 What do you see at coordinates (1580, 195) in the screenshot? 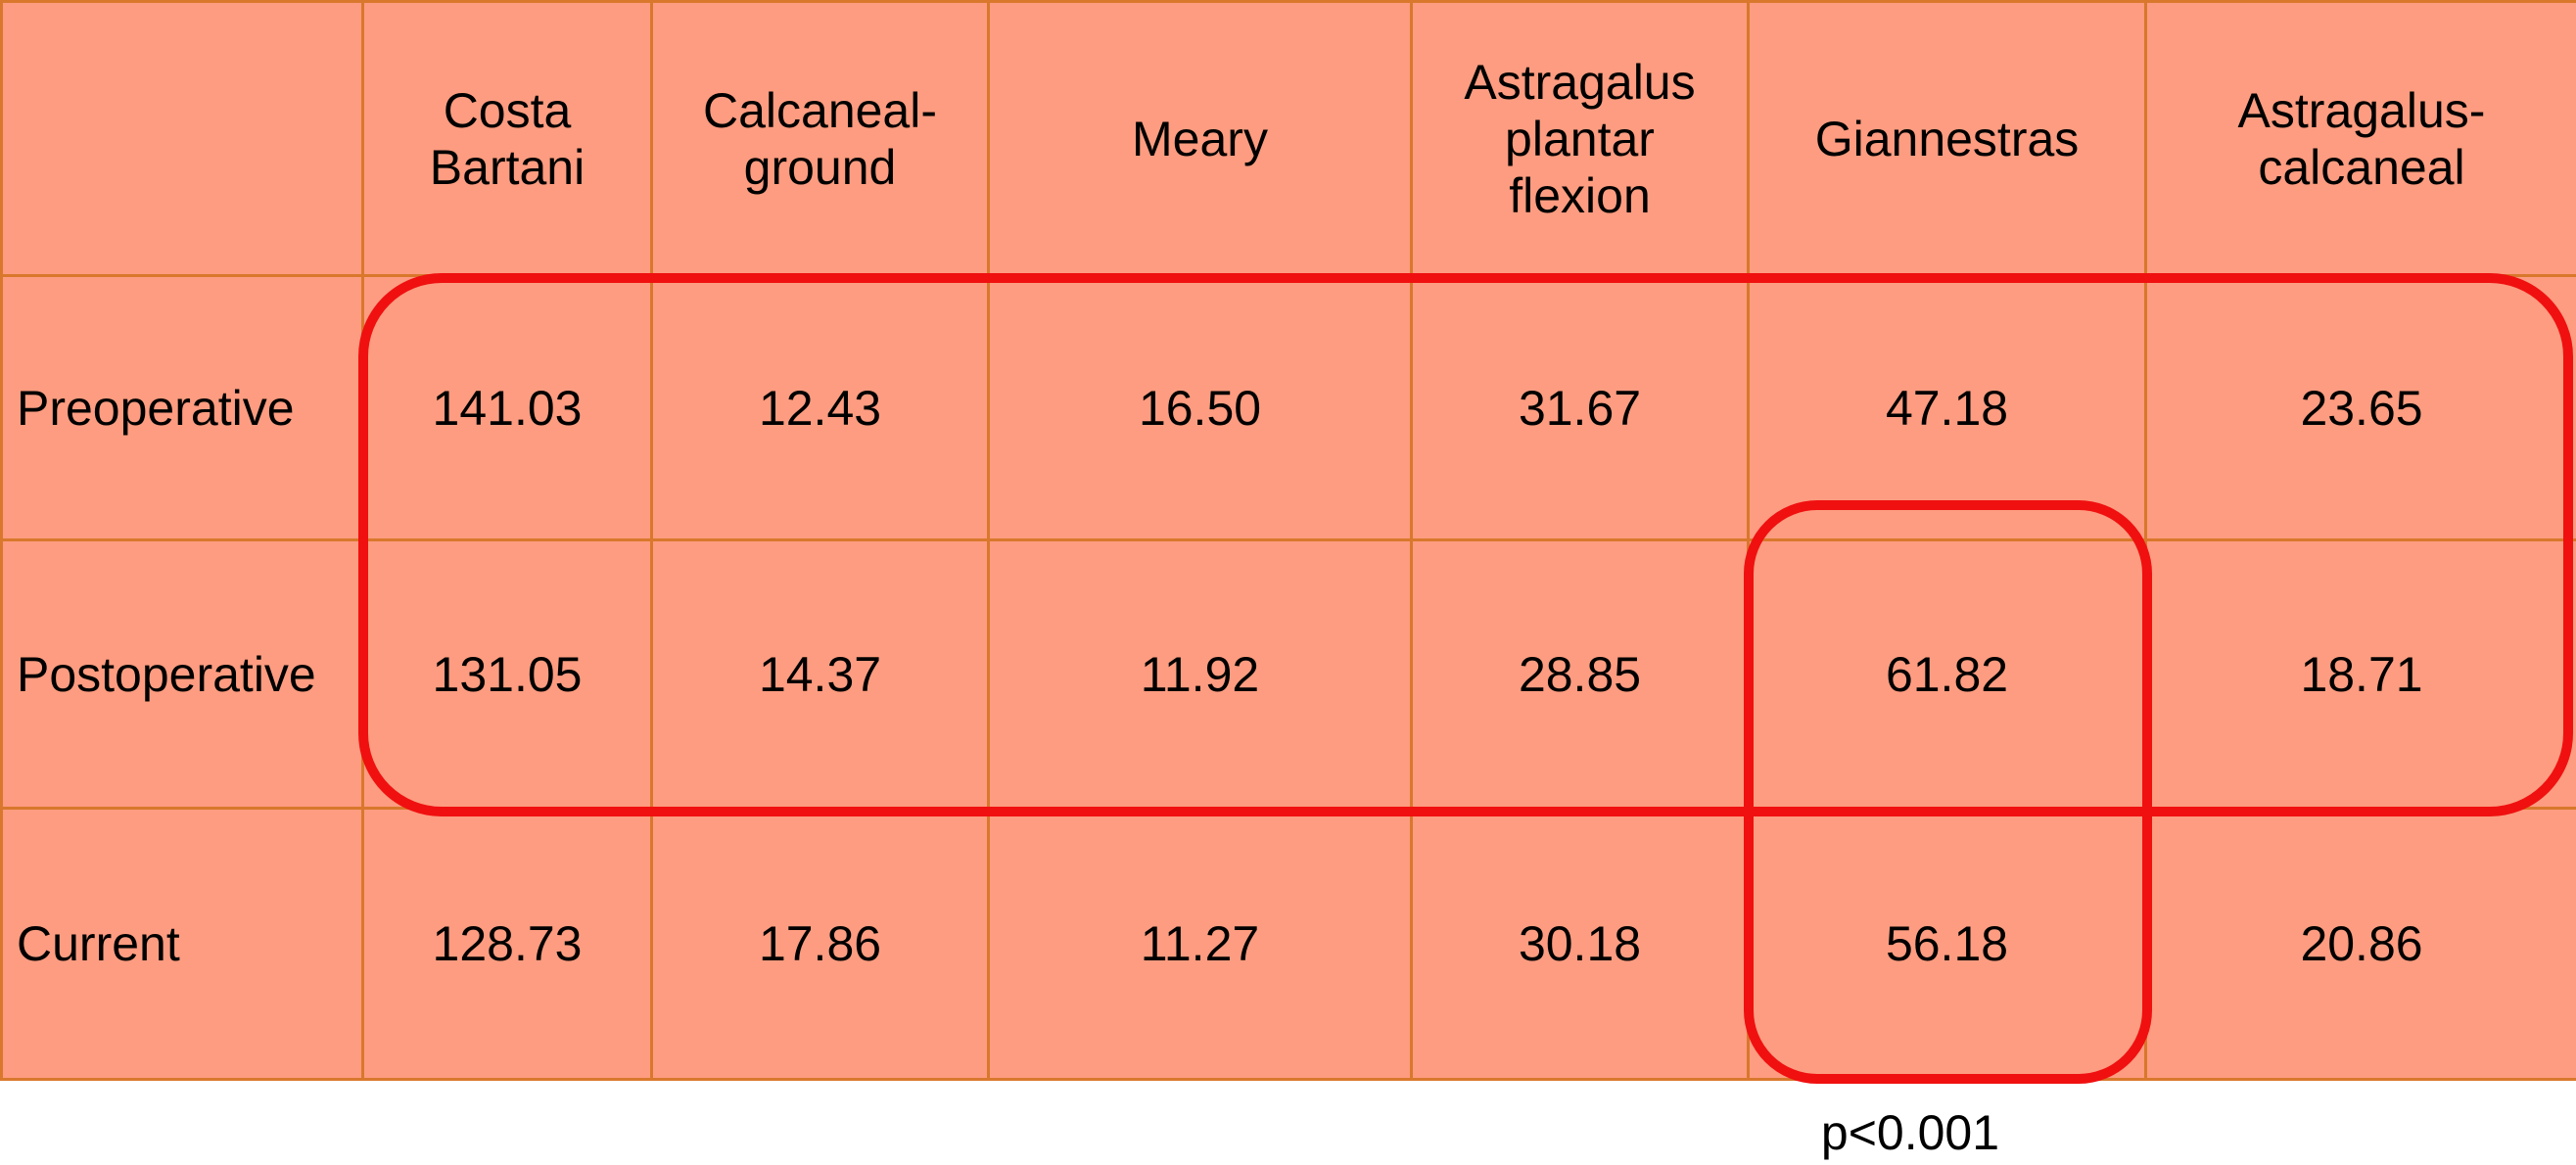
I see `header-line: flexion` at bounding box center [1580, 195].